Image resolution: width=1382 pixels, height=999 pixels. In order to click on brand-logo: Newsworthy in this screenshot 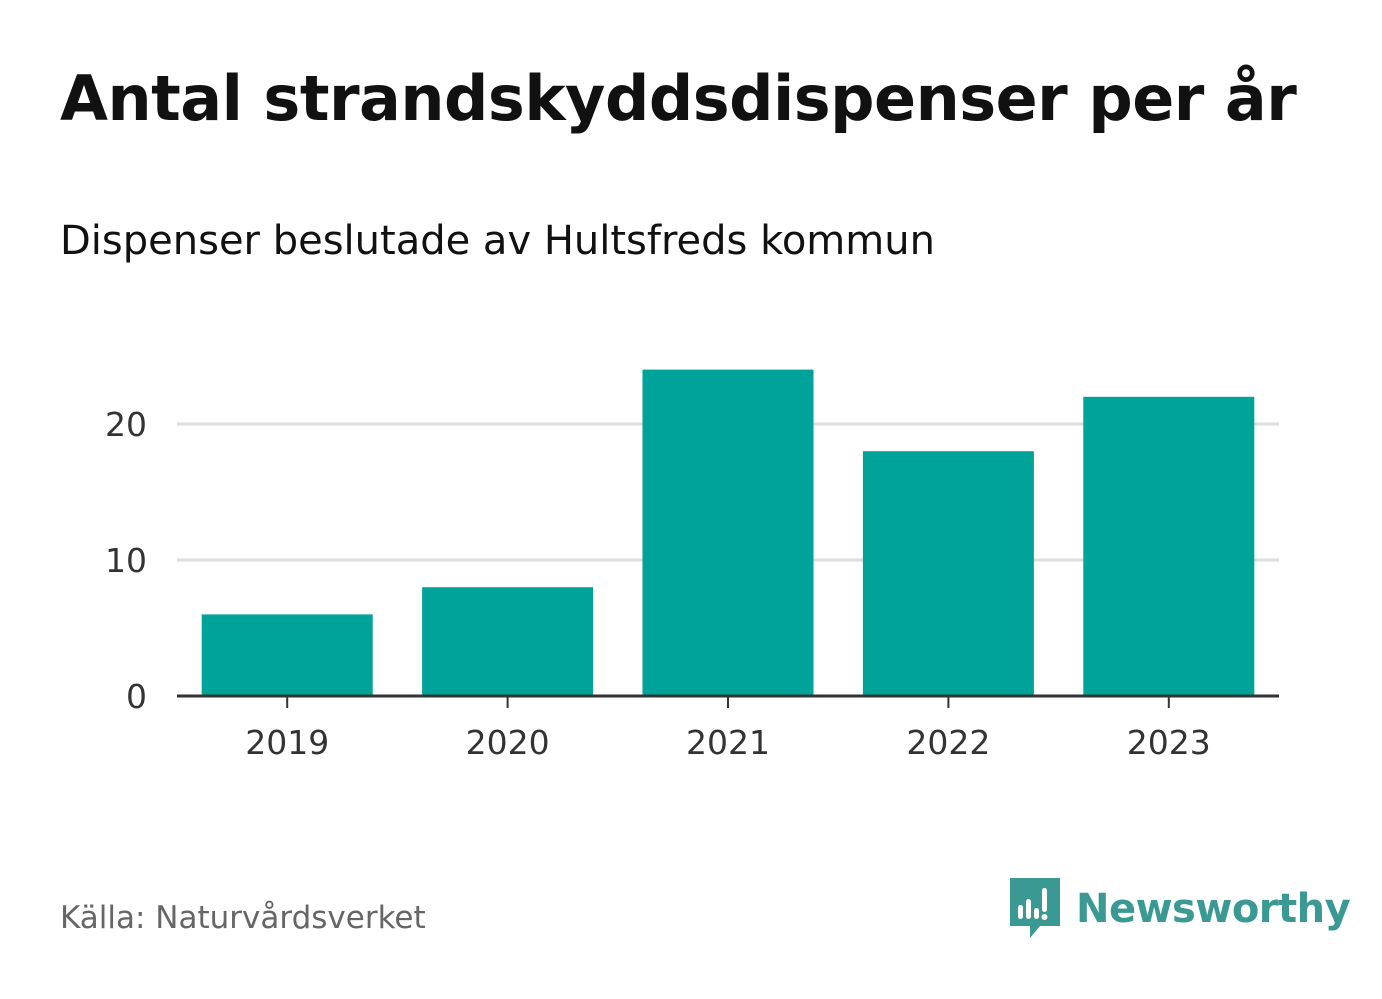, I will do `click(1180, 909)`.